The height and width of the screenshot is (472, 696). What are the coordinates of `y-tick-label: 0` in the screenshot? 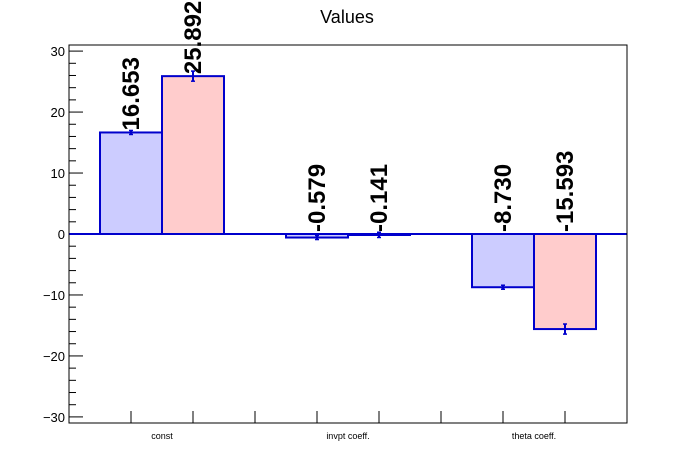 It's located at (61, 234).